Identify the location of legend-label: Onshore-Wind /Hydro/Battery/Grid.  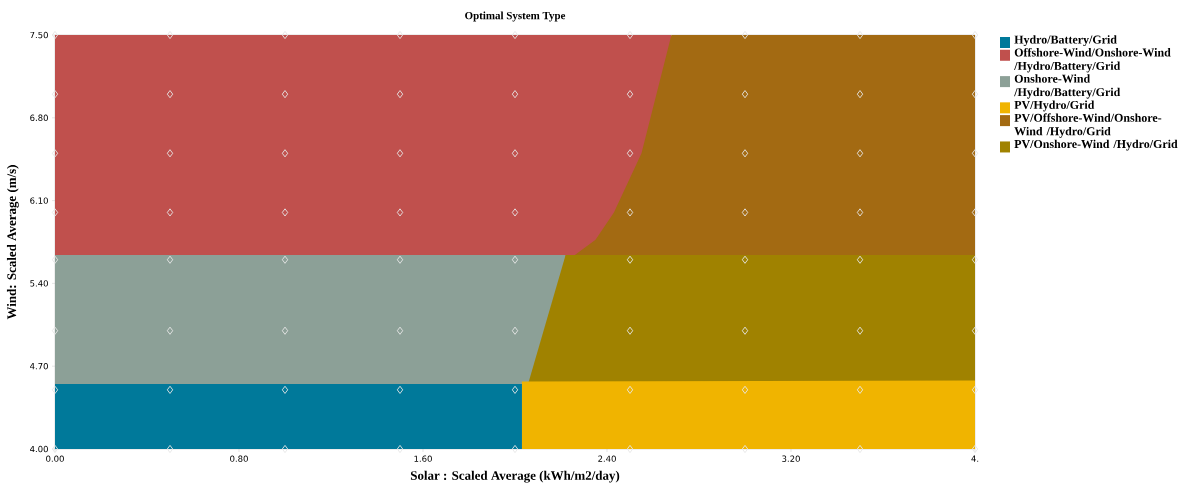
(1067, 86).